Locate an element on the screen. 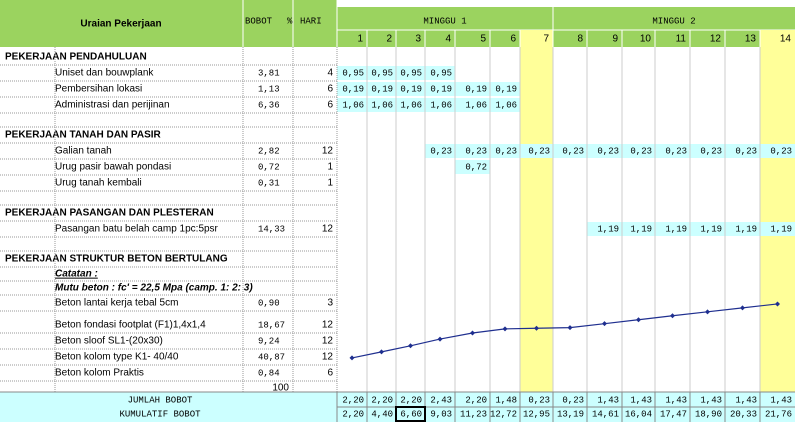  kumulatif-label: KUMULATIF BOBOT is located at coordinates (160, 414).